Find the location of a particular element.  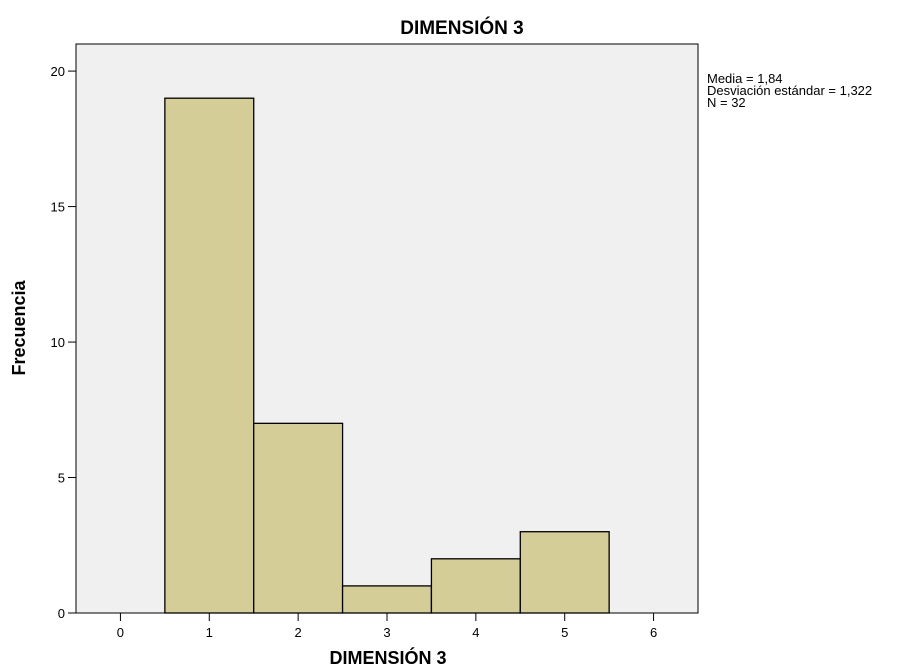

x-tick-label: 4 is located at coordinates (475, 632).